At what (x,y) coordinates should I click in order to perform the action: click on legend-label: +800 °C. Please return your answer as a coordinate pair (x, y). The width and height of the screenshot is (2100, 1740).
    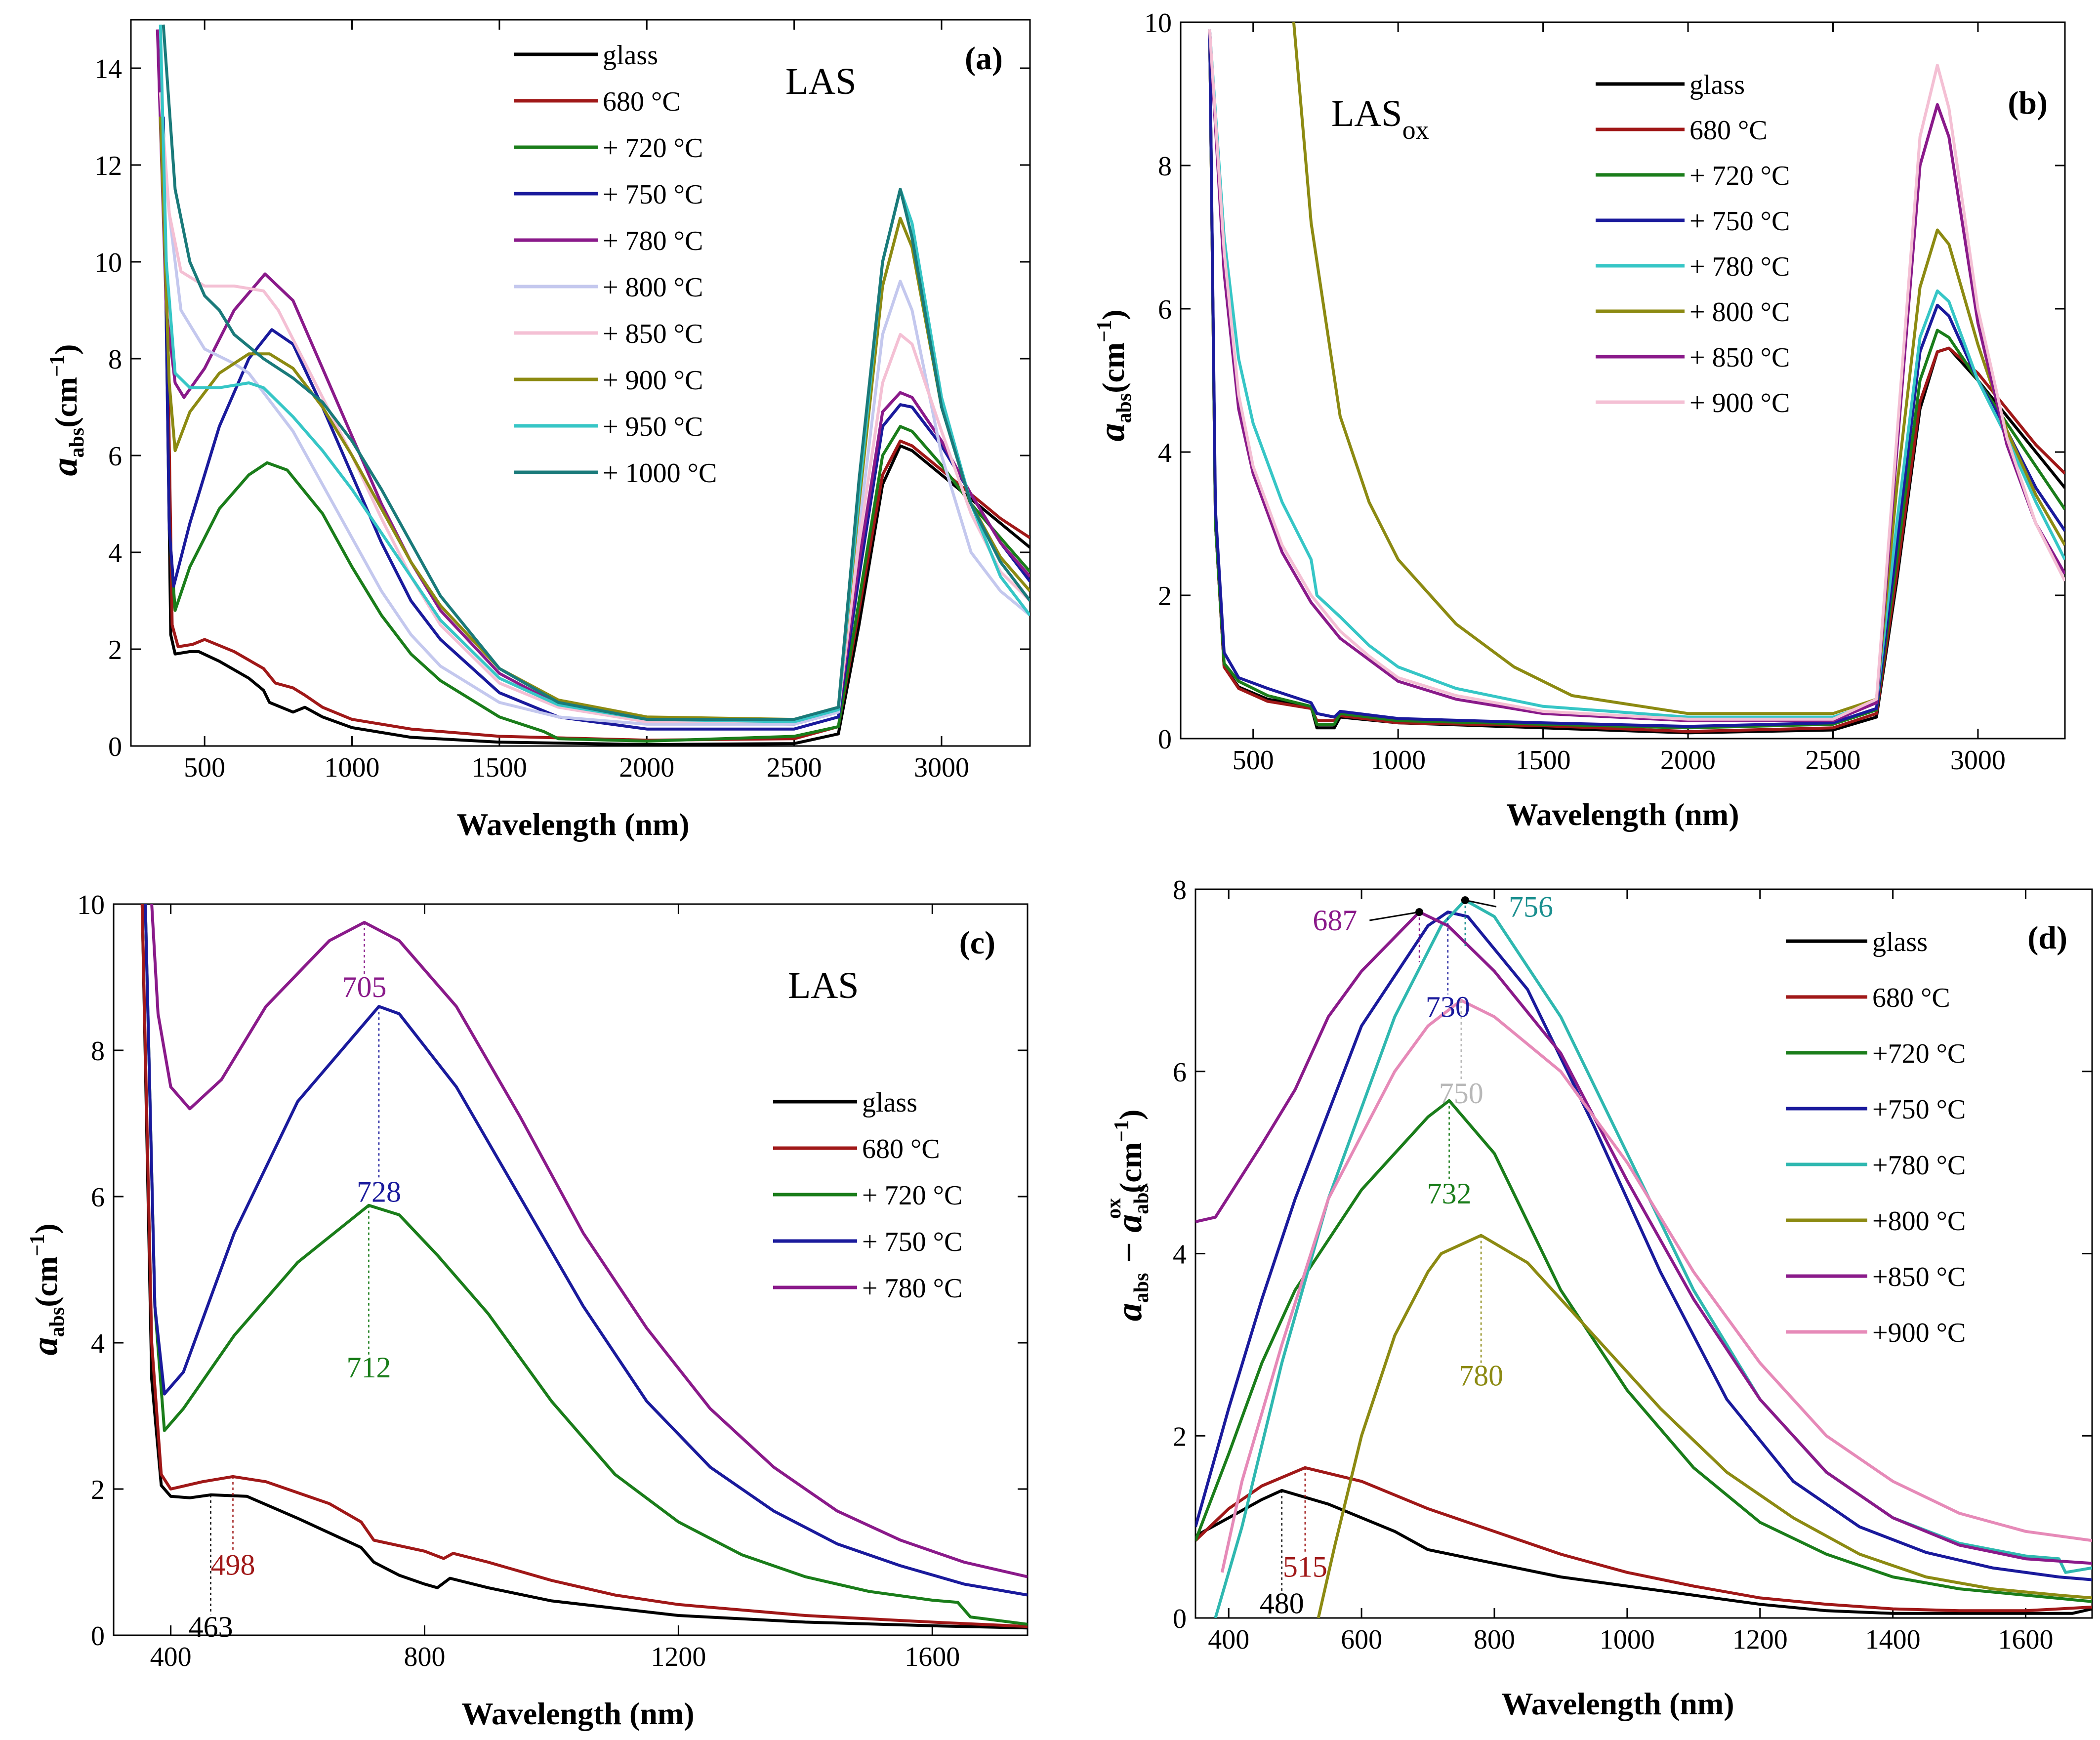
    Looking at the image, I should click on (1919, 1221).